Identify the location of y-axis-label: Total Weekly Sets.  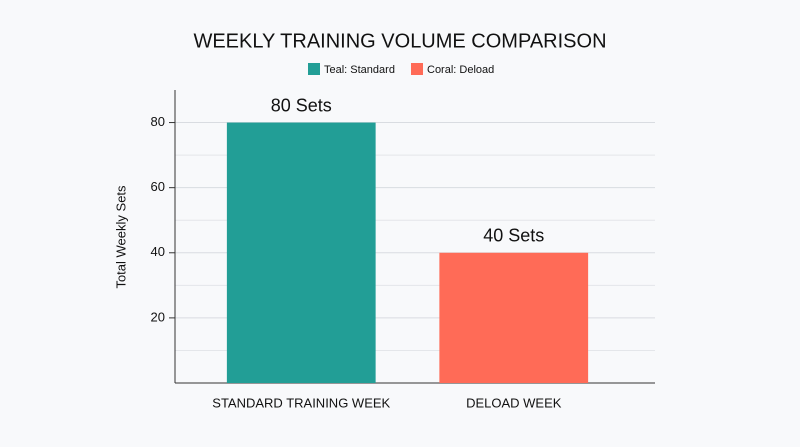
(120, 237).